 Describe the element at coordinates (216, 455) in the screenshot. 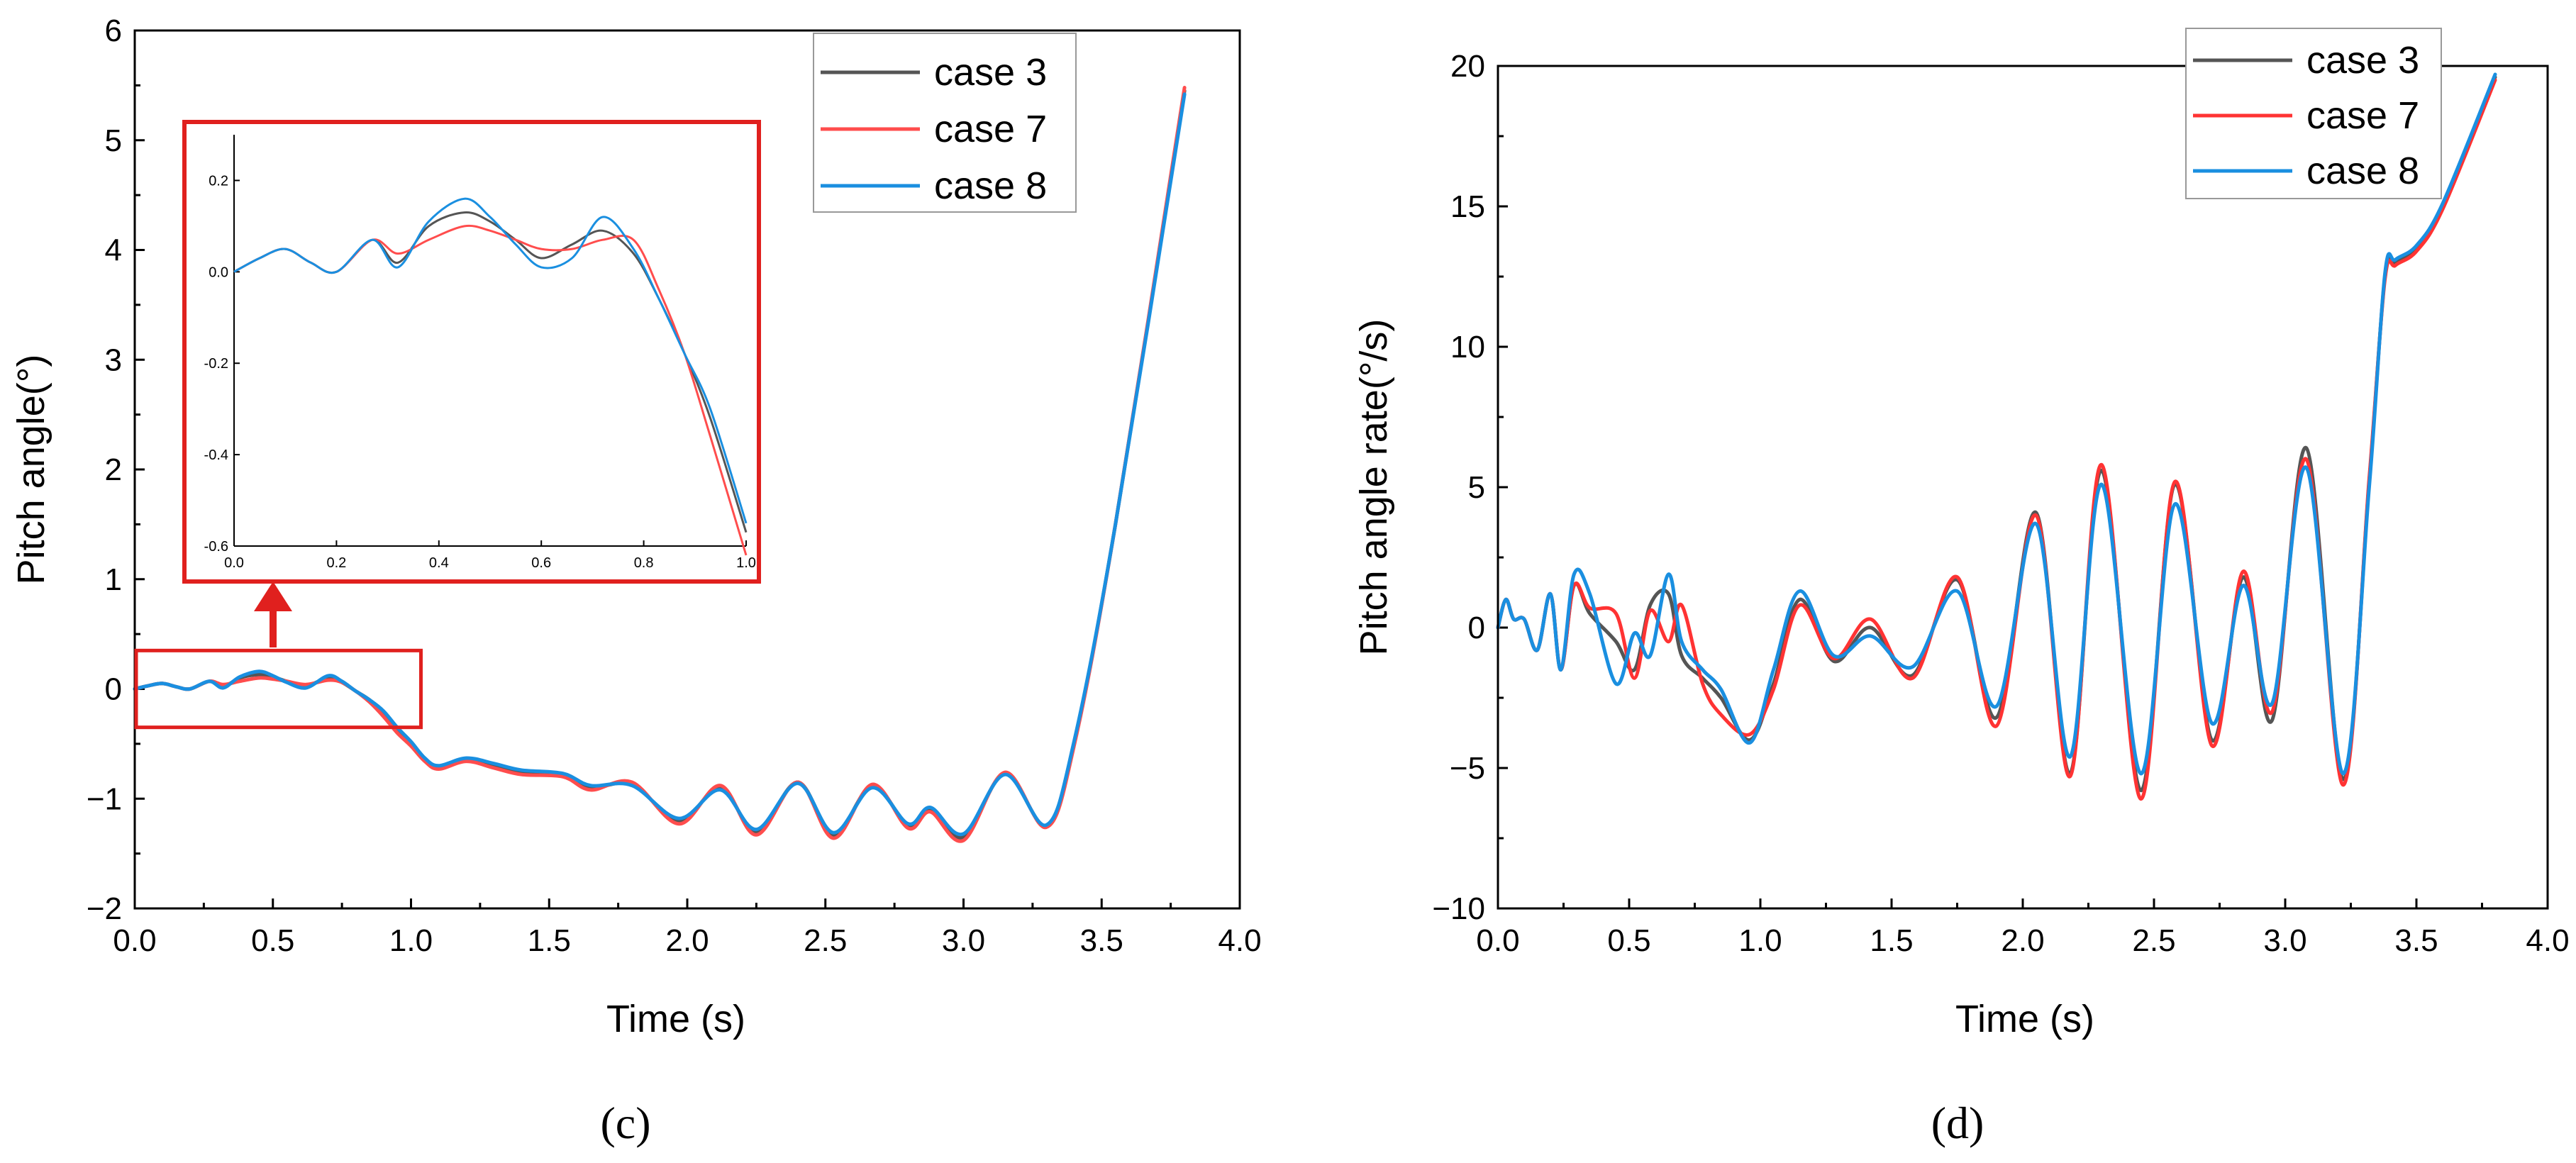

I see `inset-y-tick-label: -0.4` at that location.